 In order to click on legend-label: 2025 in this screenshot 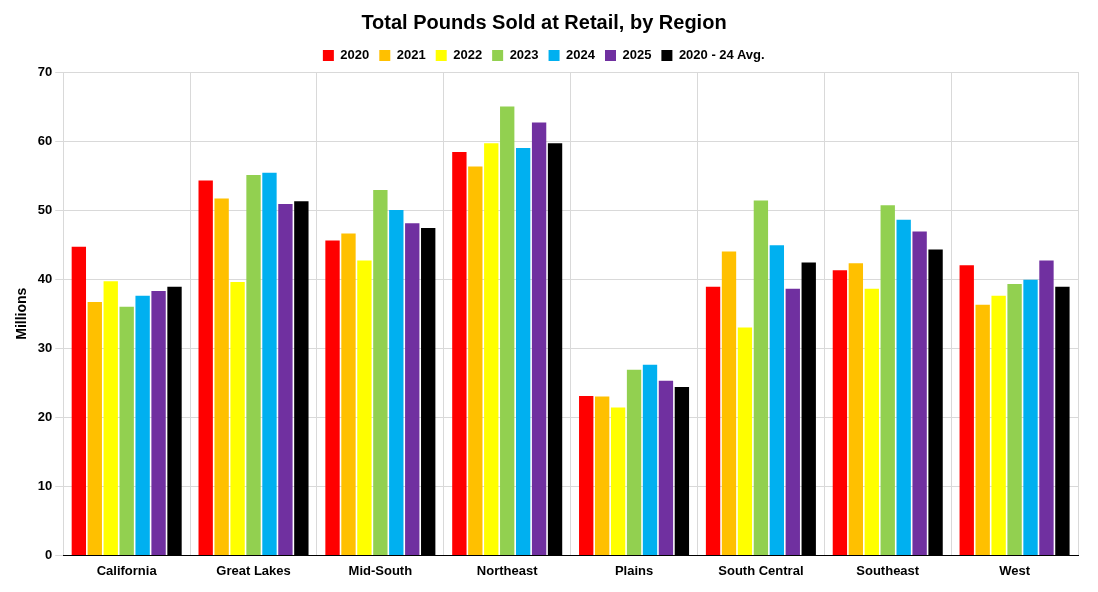, I will do `click(637, 55)`.